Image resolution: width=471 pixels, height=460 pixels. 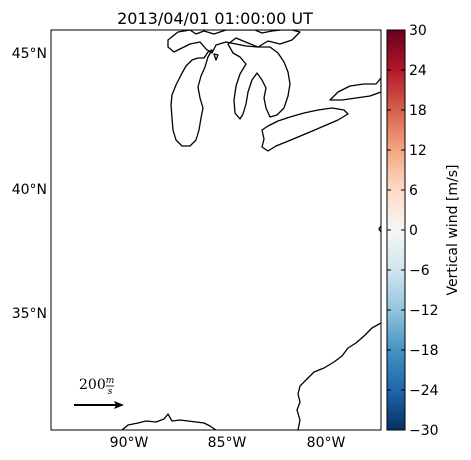 I want to click on colorbar-tick-label: 30, so click(x=418, y=31).